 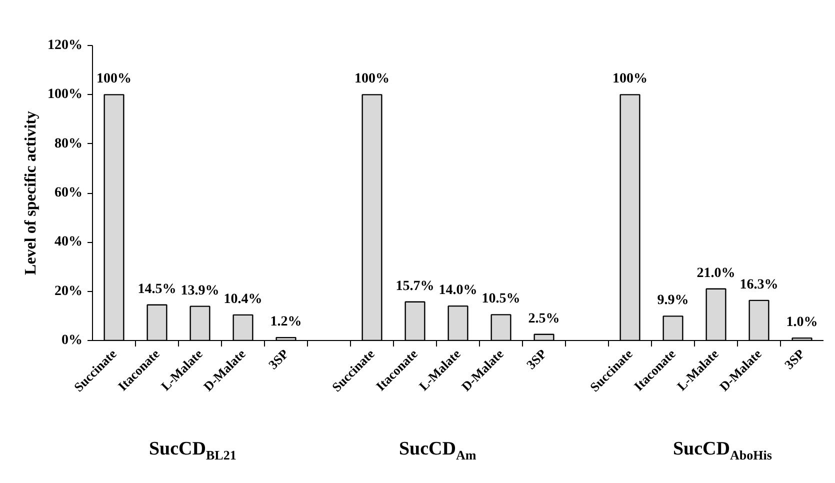 What do you see at coordinates (200, 290) in the screenshot?
I see `data-label: 13.9%` at bounding box center [200, 290].